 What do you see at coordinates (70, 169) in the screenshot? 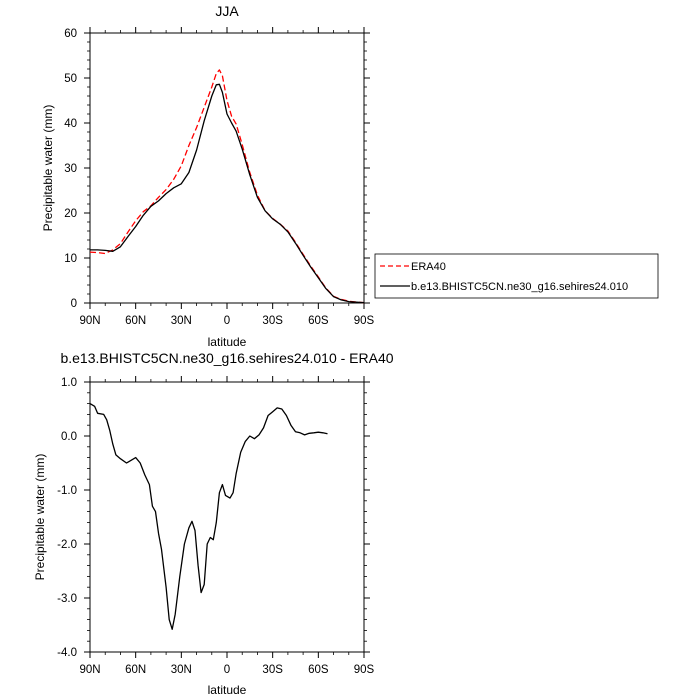
I see `top-y-tick-label: 30` at bounding box center [70, 169].